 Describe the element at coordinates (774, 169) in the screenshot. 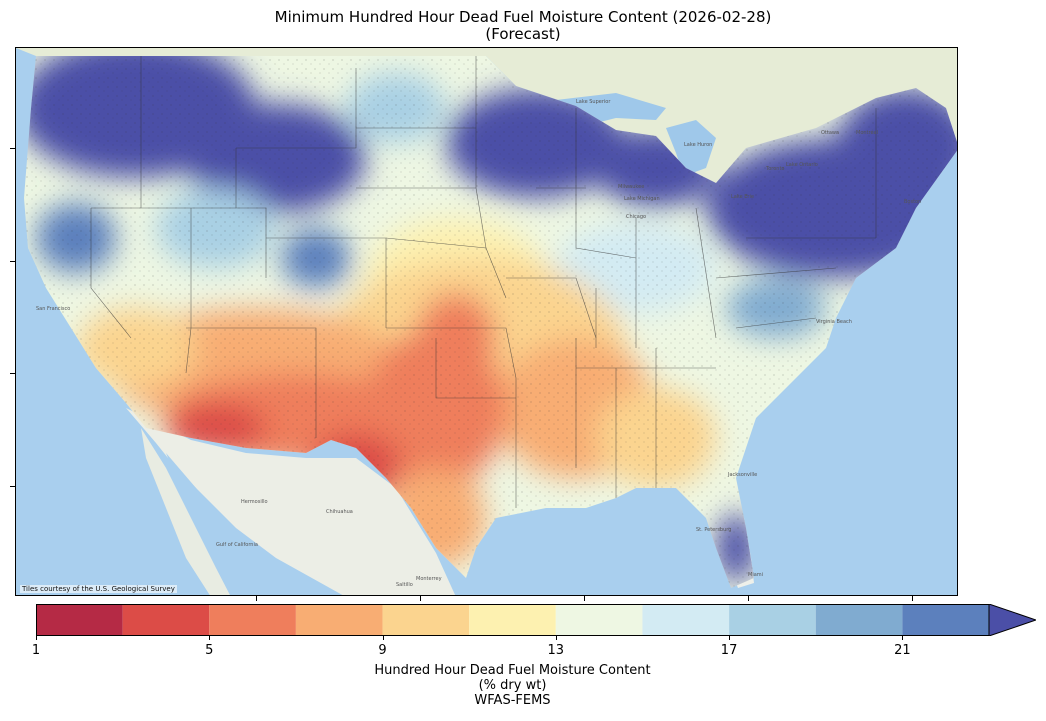

I see `label-toronto: Toronto` at that location.